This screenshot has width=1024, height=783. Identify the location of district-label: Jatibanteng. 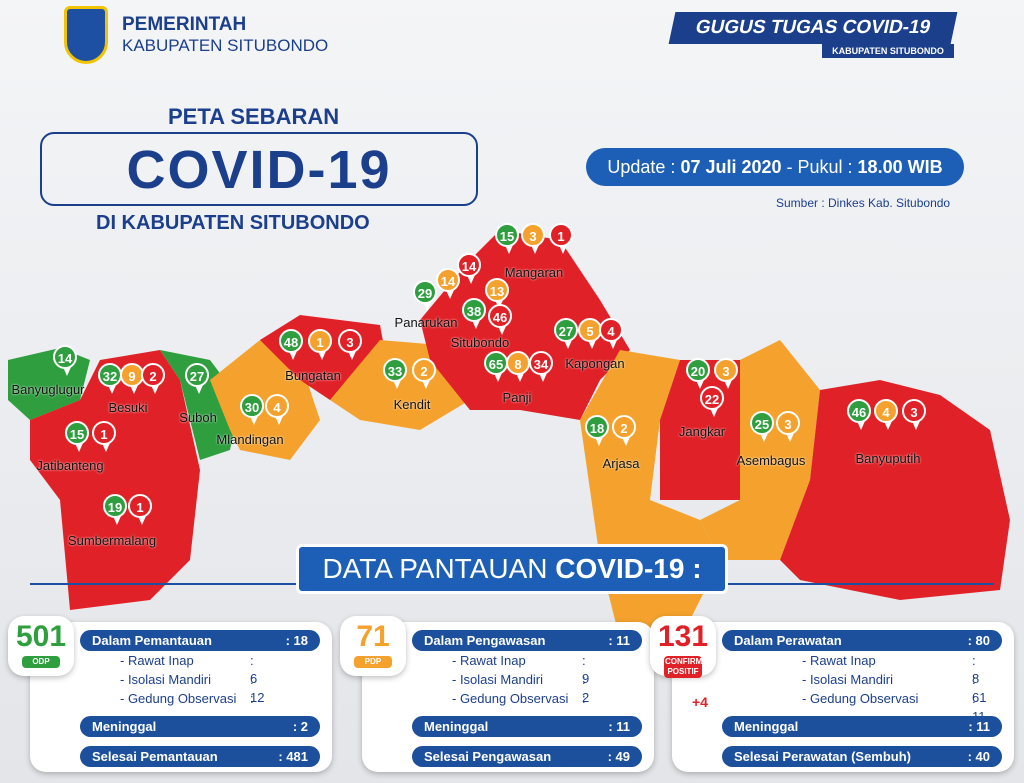
(70, 465).